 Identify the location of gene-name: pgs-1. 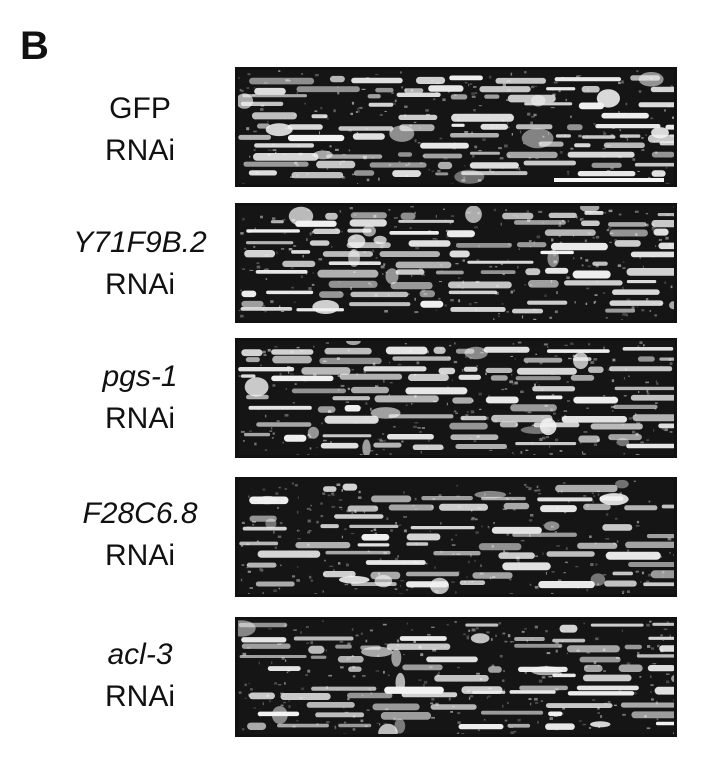
(140, 376).